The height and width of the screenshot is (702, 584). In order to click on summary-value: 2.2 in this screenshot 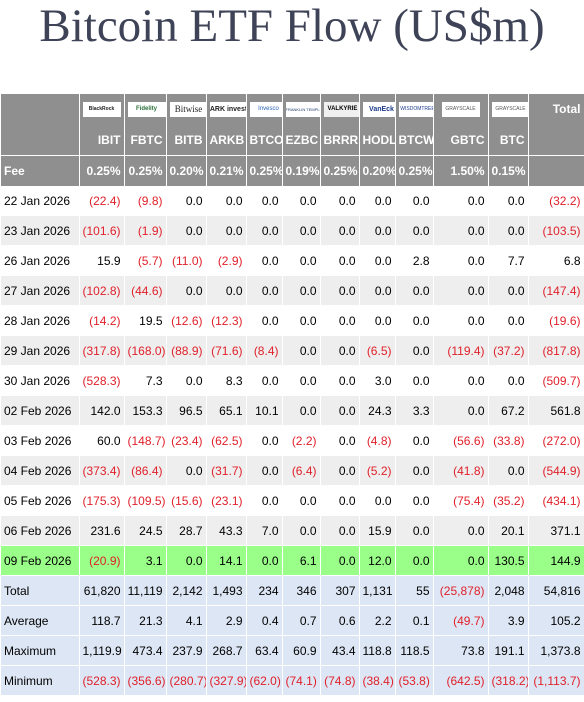, I will do `click(377, 620)`.